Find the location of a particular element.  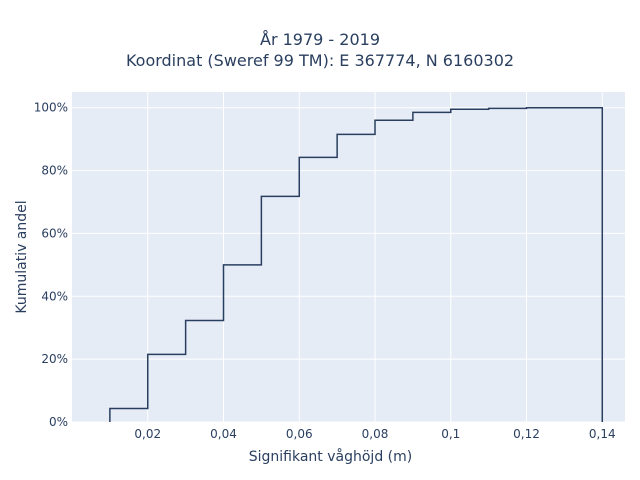

x-tick-label: 0,14 is located at coordinates (602, 434).